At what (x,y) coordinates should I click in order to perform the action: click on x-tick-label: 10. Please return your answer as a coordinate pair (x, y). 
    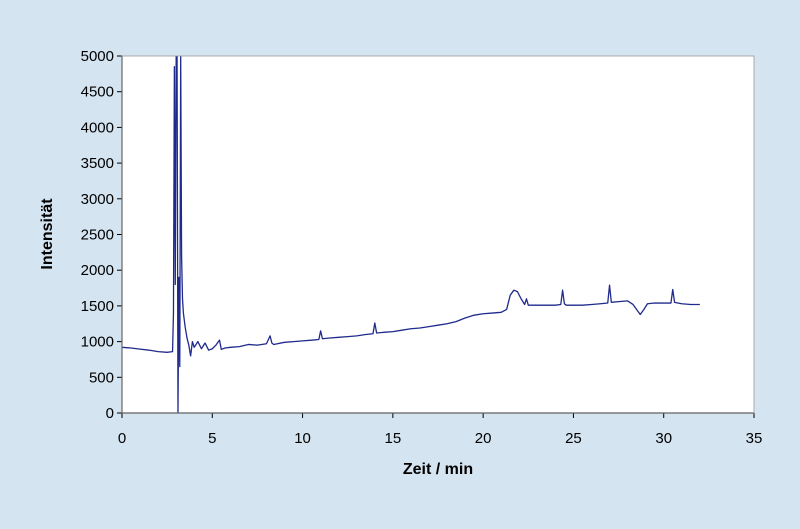
    Looking at the image, I should click on (302, 438).